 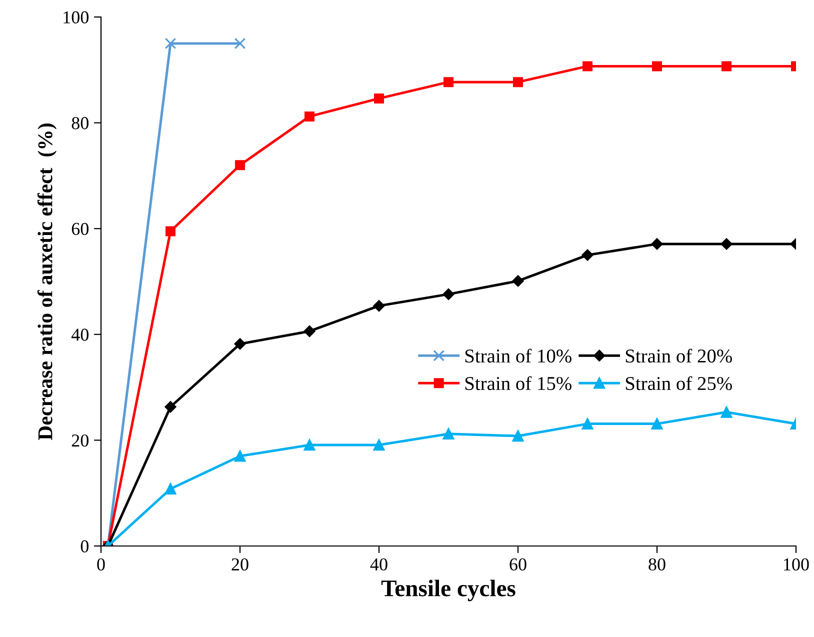 What do you see at coordinates (240, 564) in the screenshot?
I see `x-tick-label: 20` at bounding box center [240, 564].